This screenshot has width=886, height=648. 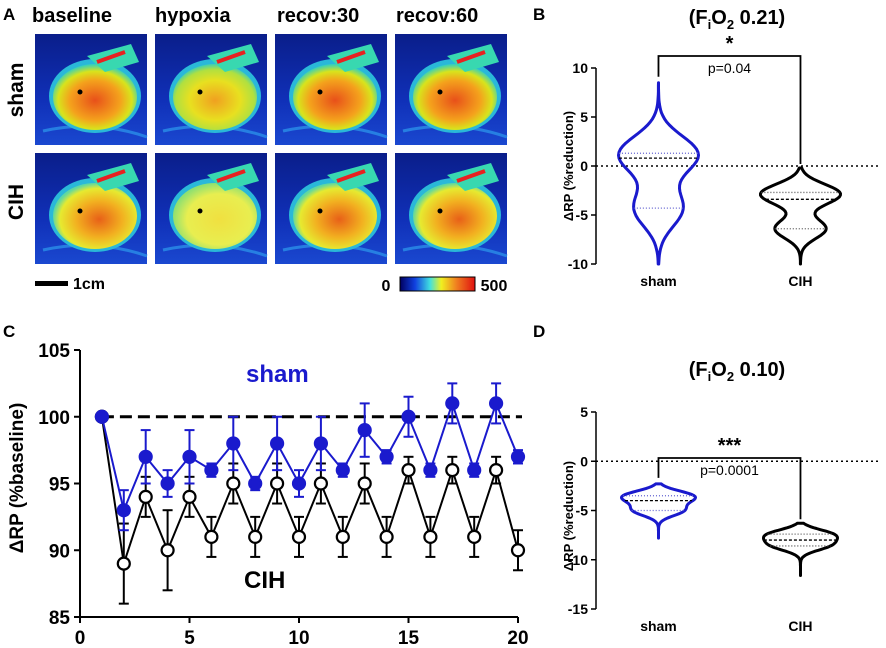 What do you see at coordinates (730, 24) in the screenshot?
I see `panel-b-title-sub: 2` at bounding box center [730, 24].